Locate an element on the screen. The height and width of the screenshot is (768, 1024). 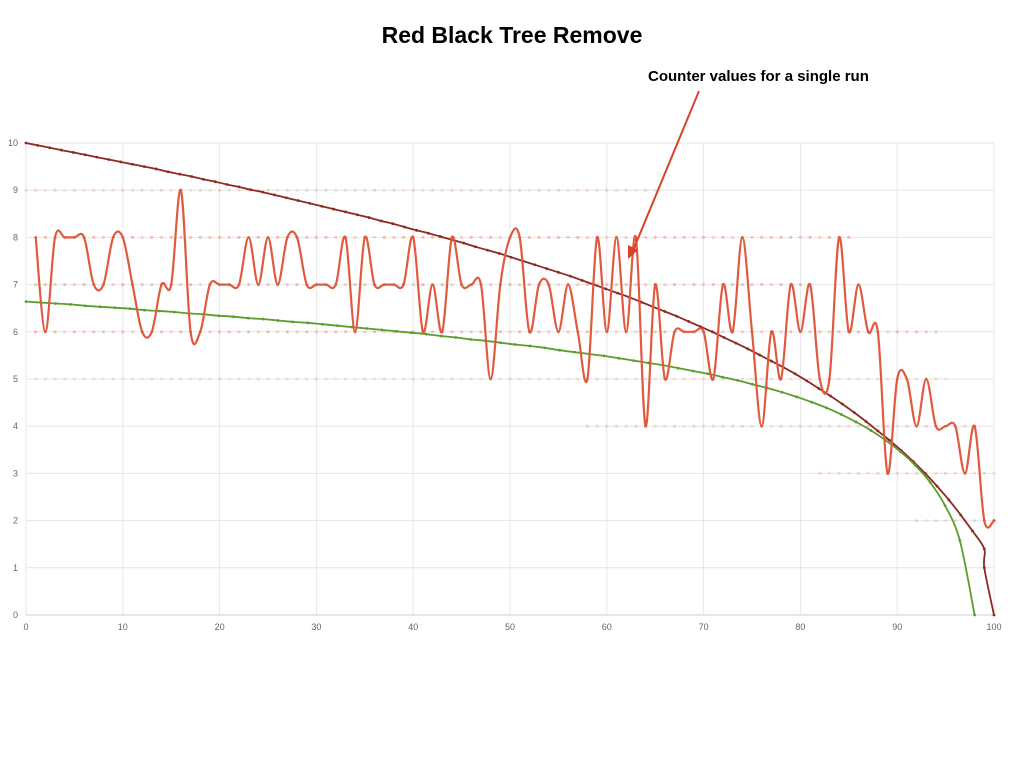
y-tick-label: 7 is located at coordinates (15, 285).